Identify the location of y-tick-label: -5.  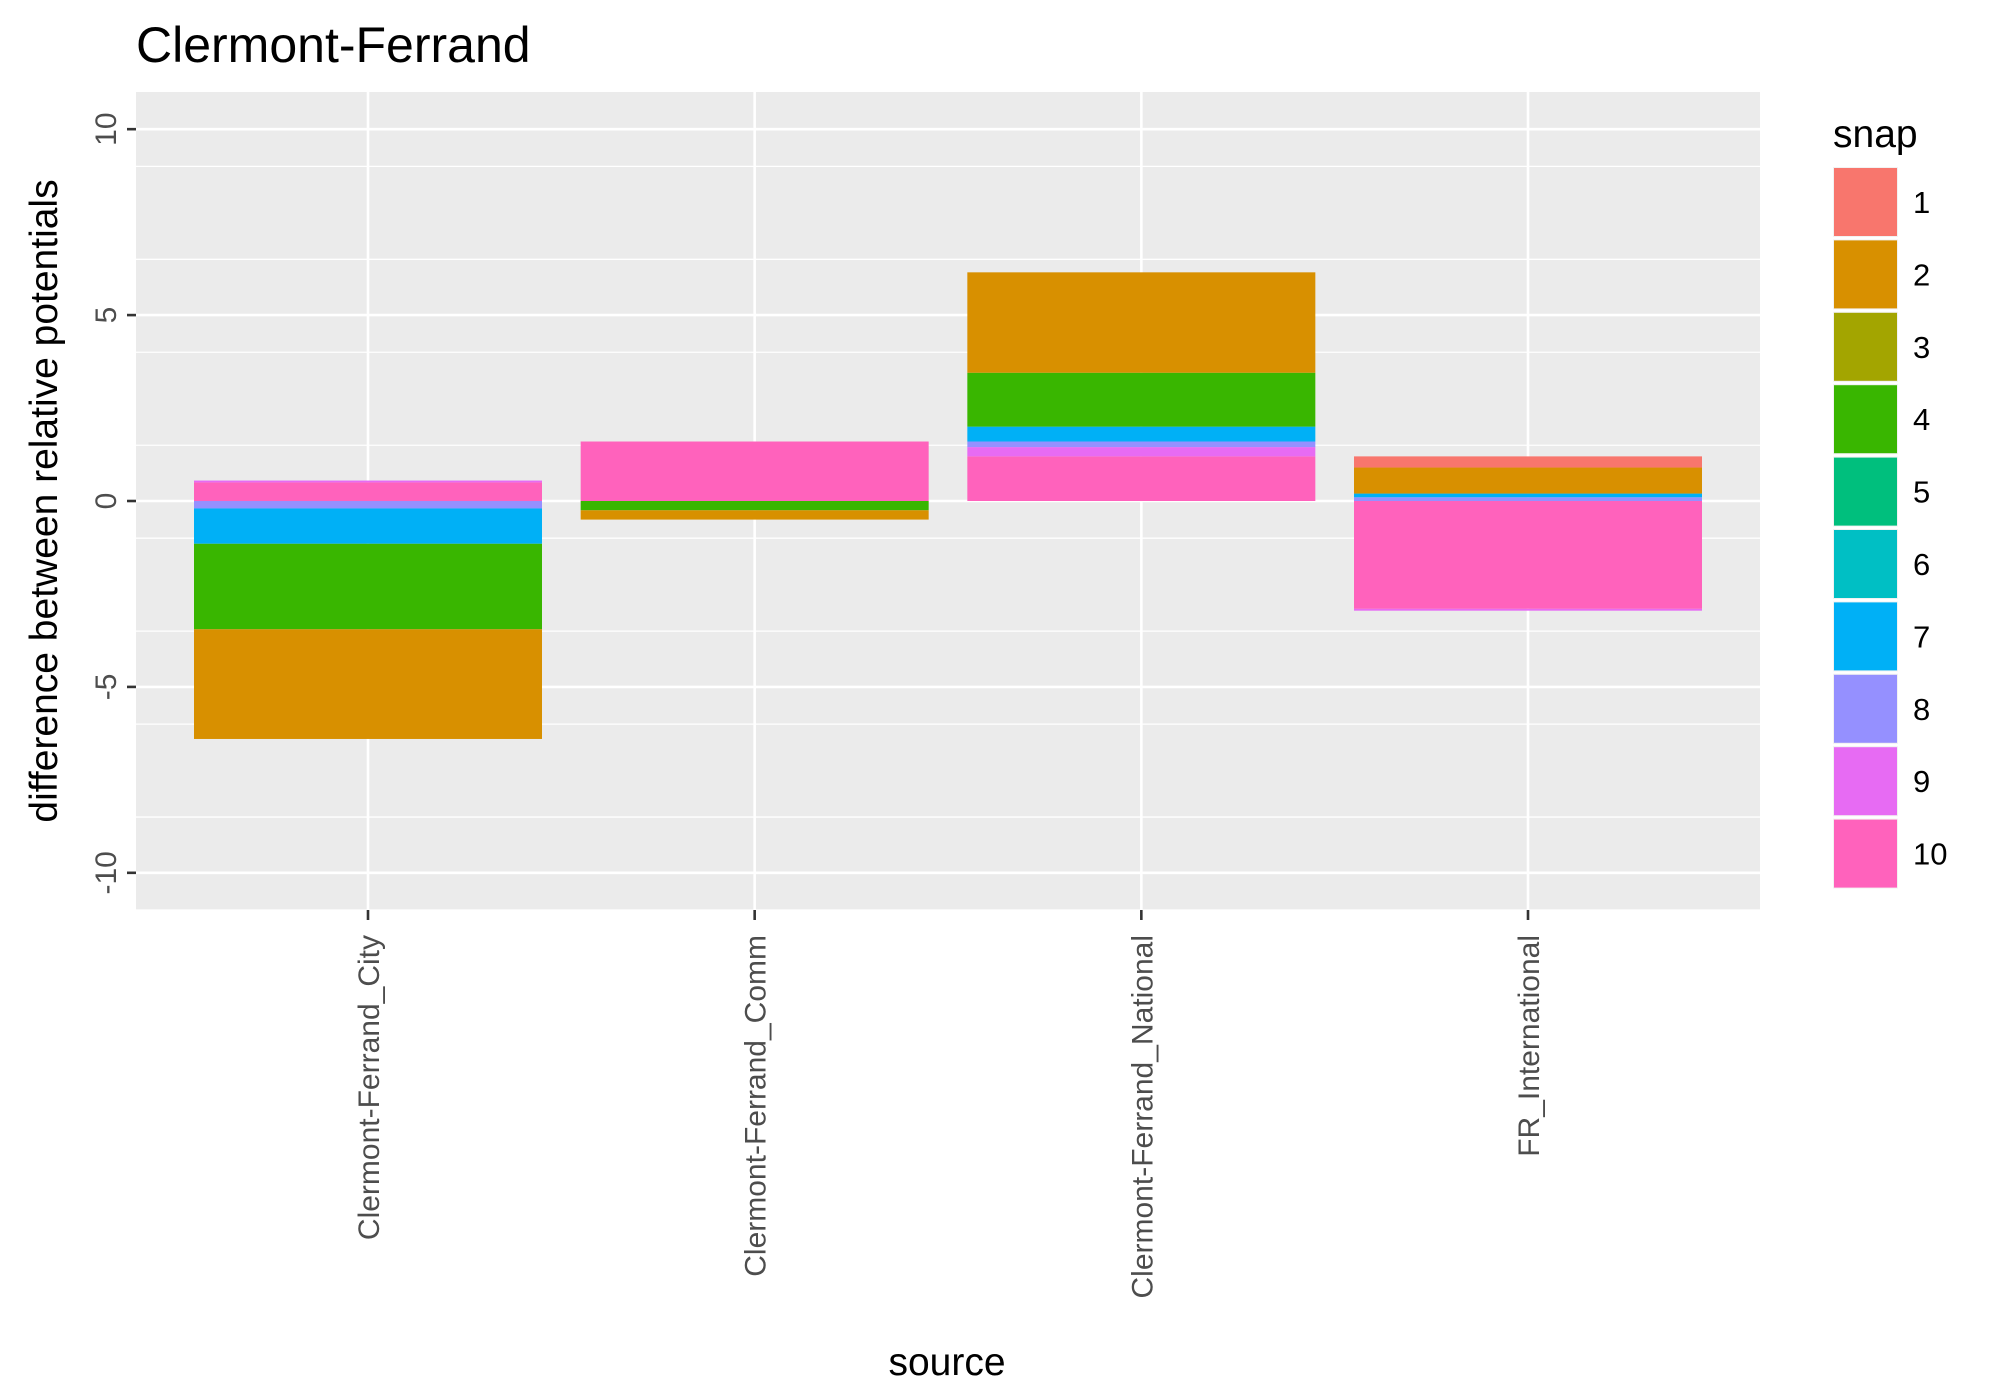
(106, 687).